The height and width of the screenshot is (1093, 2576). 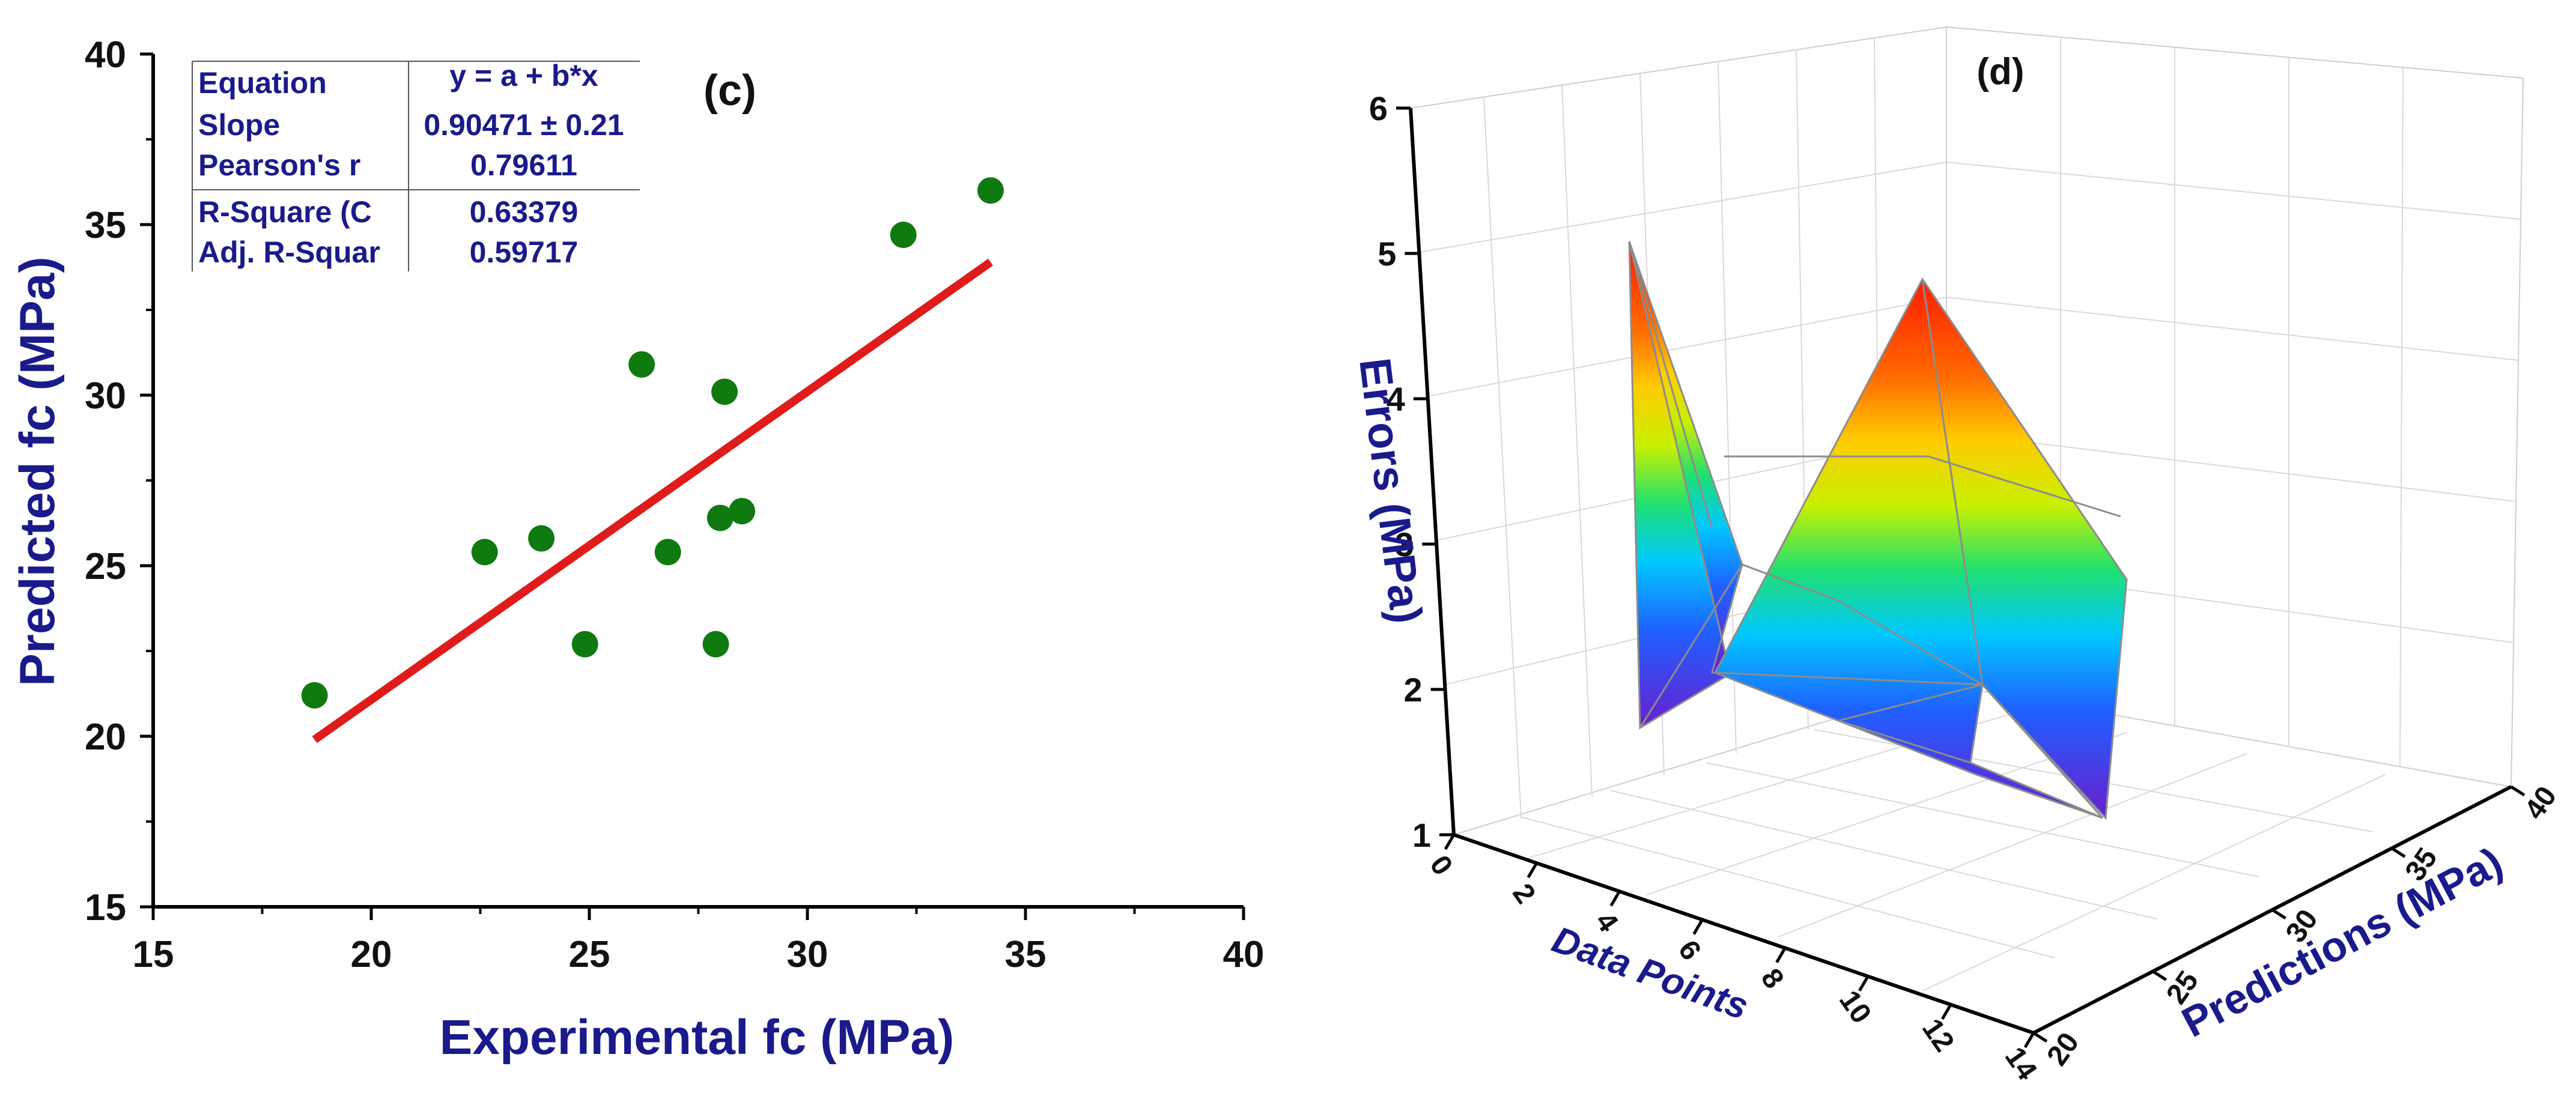 I want to click on x-tick-label: 25, so click(x=589, y=954).